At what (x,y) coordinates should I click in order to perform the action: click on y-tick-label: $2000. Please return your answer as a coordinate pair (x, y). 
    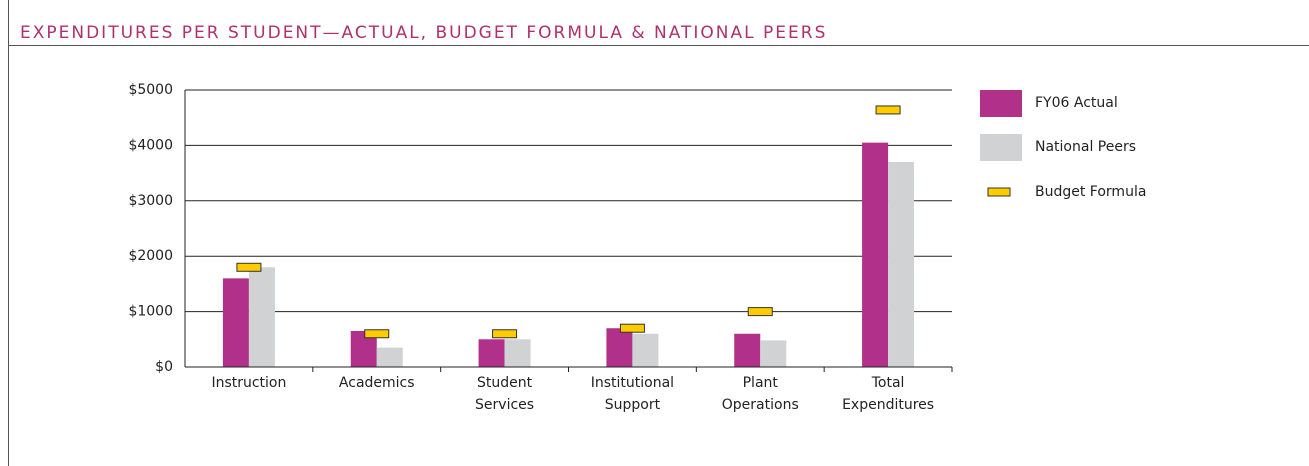
    Looking at the image, I should click on (150, 256).